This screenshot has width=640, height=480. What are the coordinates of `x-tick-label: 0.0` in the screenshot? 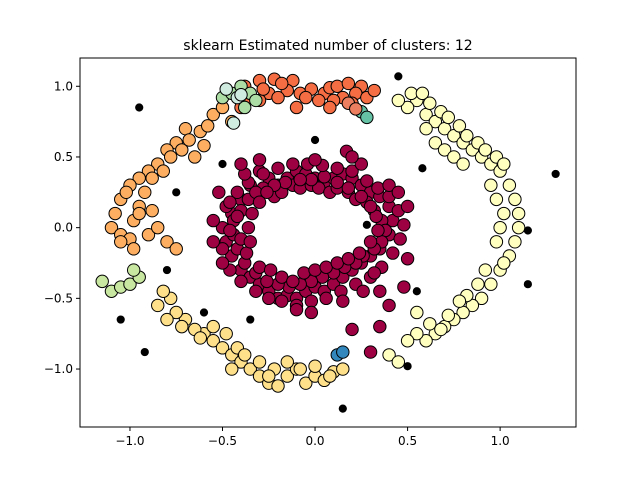 It's located at (314, 441).